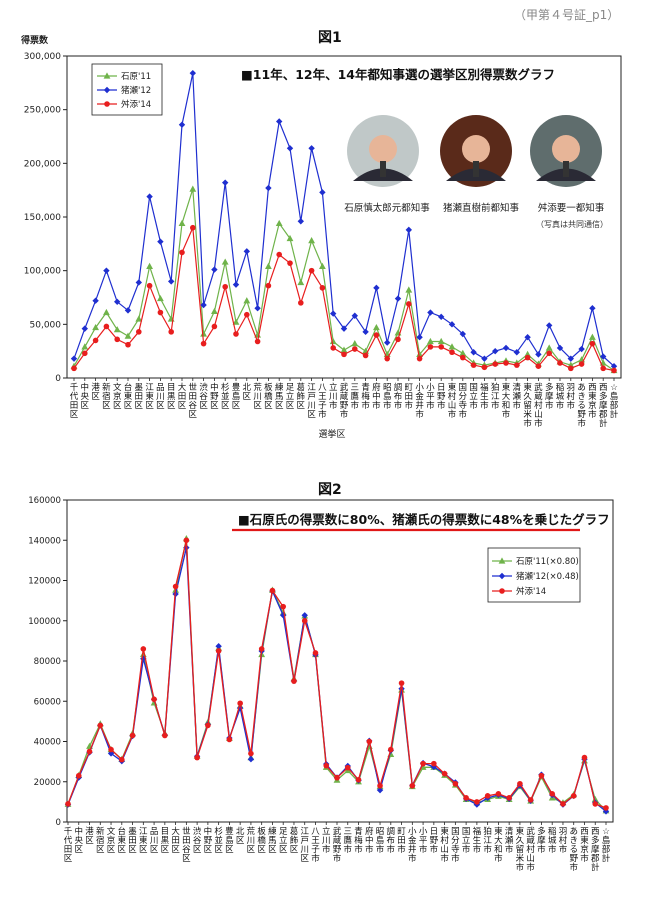  What do you see at coordinates (560, 396) in the screenshot?
I see `x-tick-label: 稲城市` at bounding box center [560, 396].